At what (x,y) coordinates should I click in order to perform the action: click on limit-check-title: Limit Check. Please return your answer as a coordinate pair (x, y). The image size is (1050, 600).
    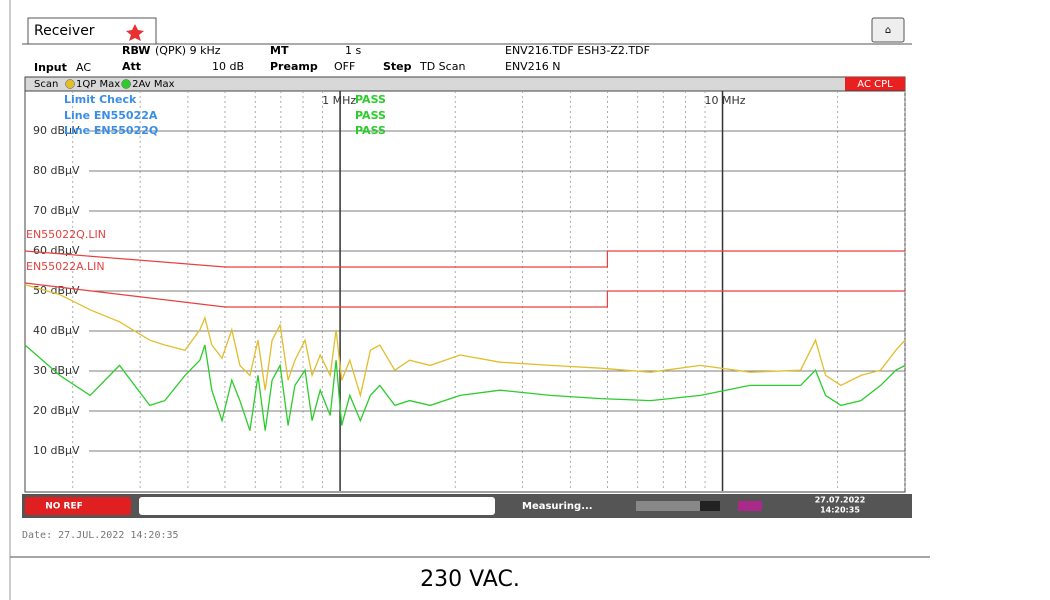
    Looking at the image, I should click on (100, 99).